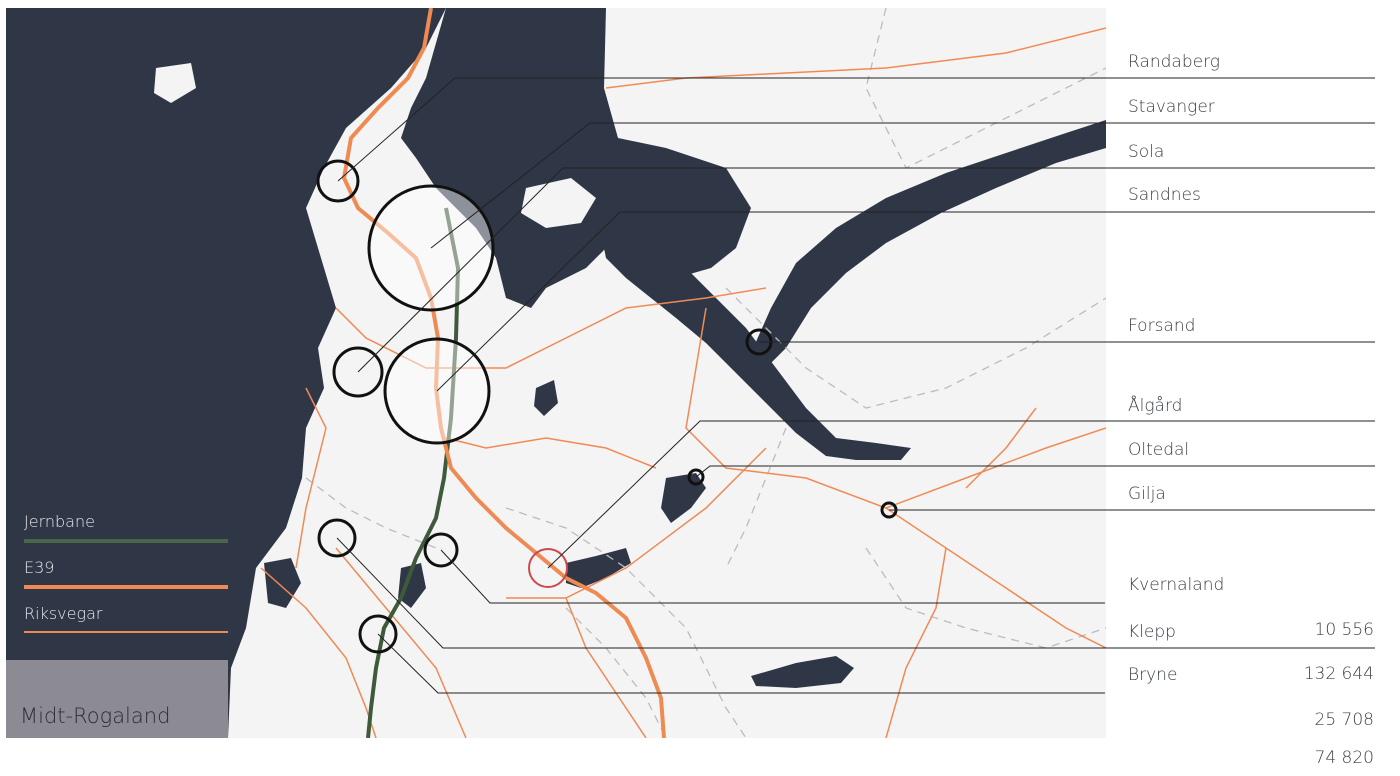 The width and height of the screenshot is (1400, 776). Describe the element at coordinates (1035, 471) in the screenshot. I see `leader-oltedal` at that location.